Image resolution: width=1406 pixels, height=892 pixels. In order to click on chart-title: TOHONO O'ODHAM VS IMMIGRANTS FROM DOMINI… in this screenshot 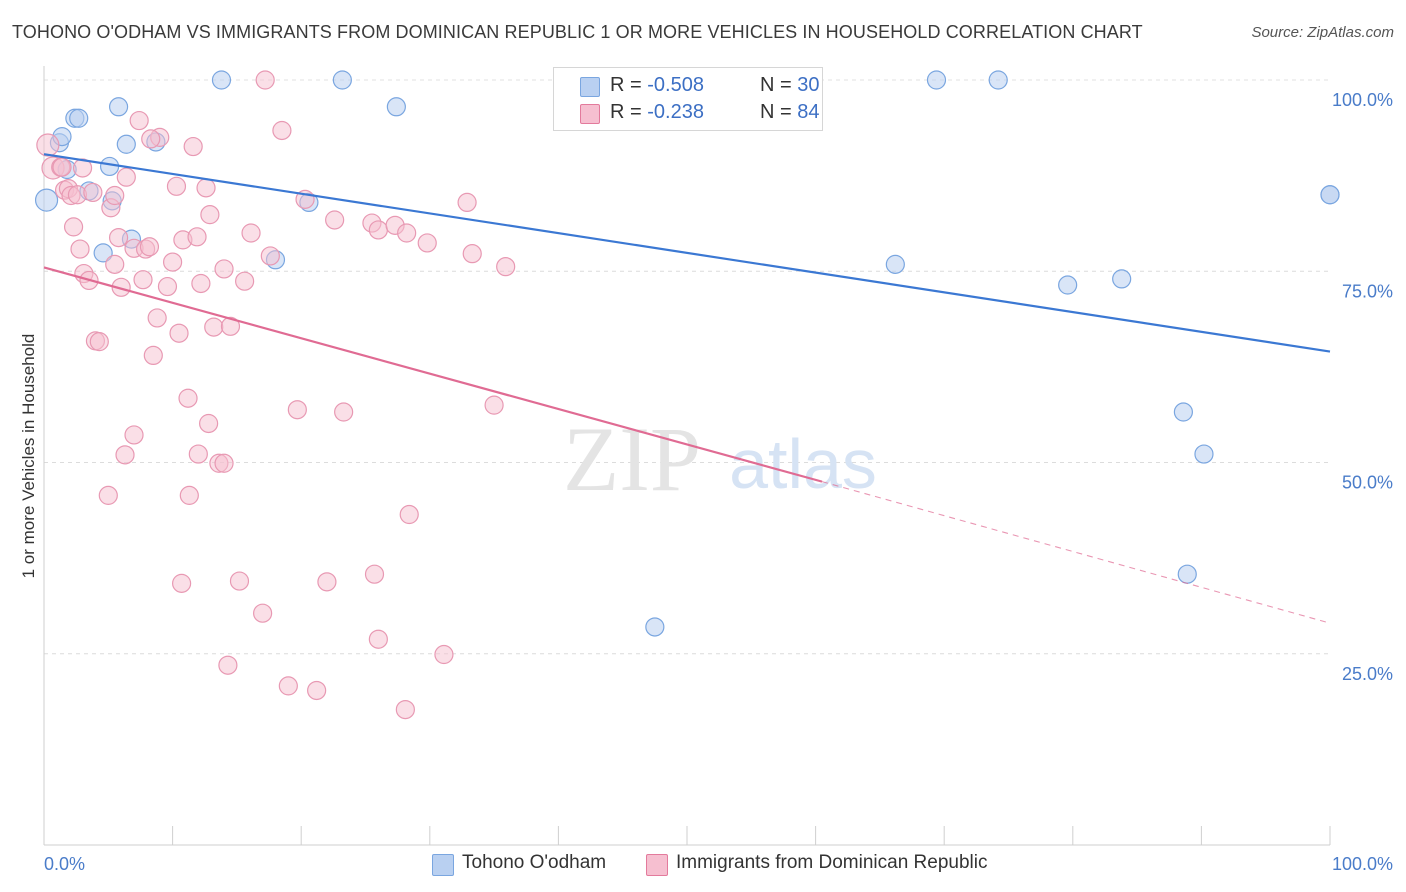, I will do `click(577, 32)`.